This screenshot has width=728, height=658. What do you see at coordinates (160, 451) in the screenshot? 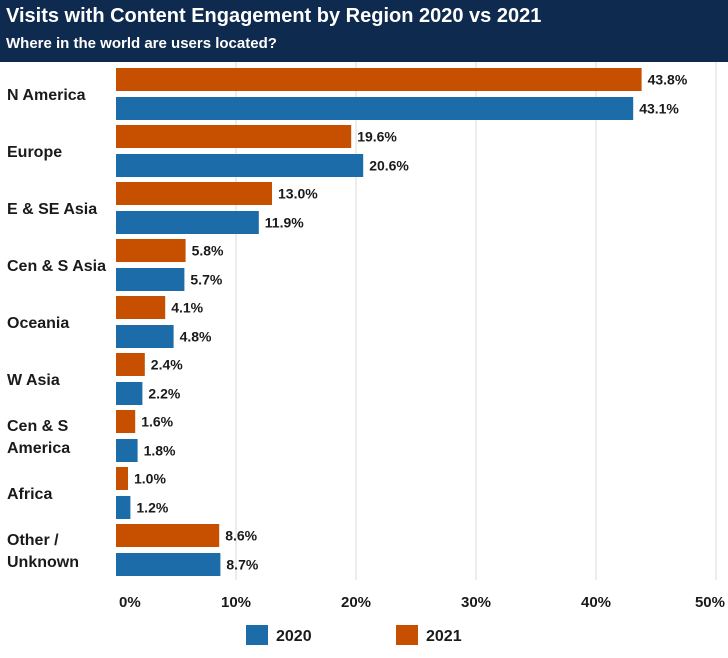
I see `data-label-2020: 1.8%` at bounding box center [160, 451].